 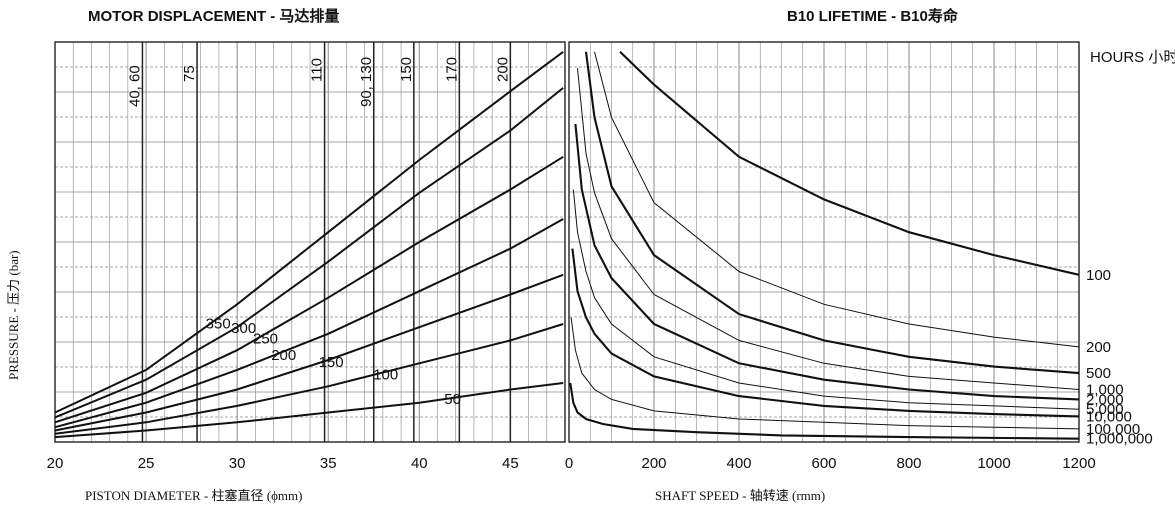 I want to click on left-x-tick-label: 20, so click(x=55, y=463).